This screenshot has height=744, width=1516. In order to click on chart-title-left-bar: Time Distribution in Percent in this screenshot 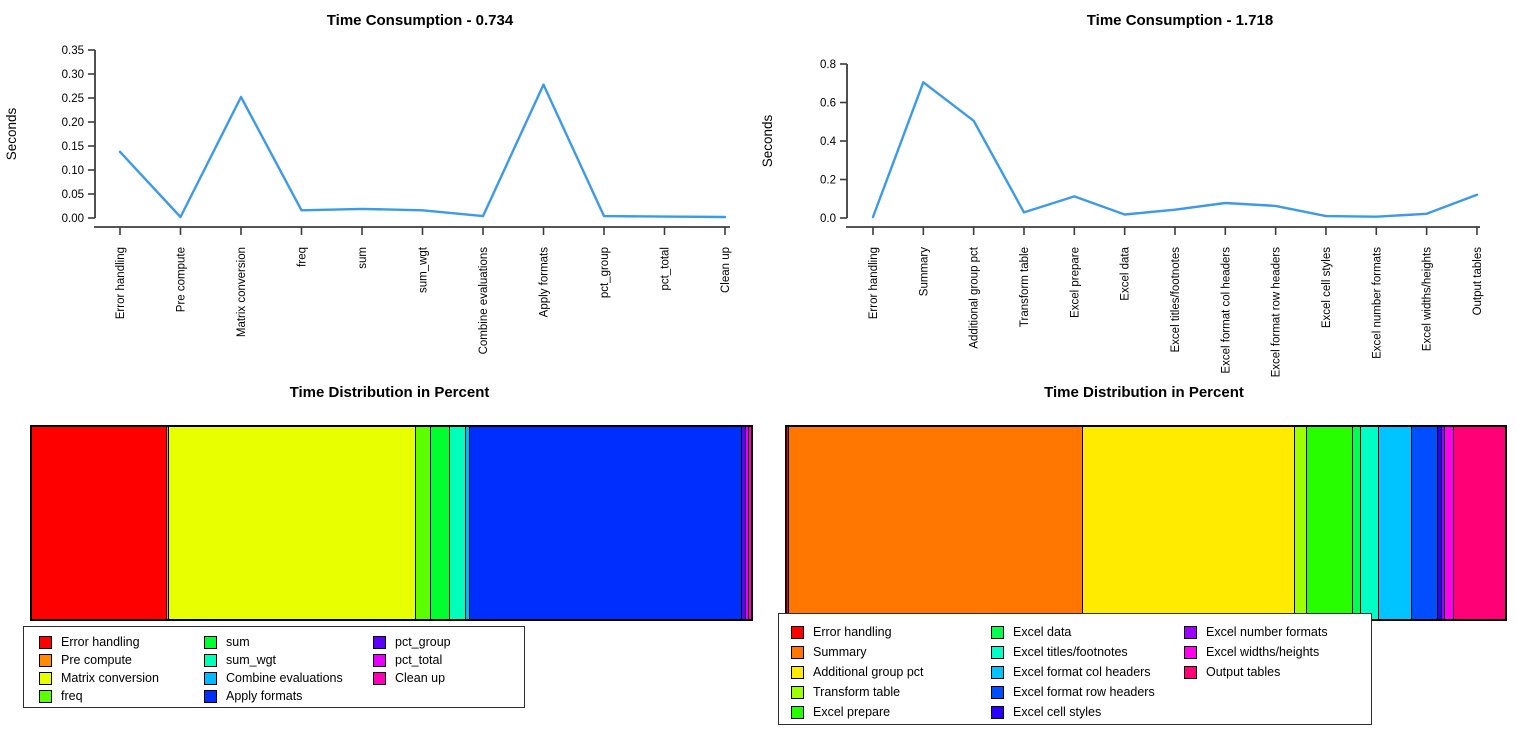, I will do `click(389, 392)`.